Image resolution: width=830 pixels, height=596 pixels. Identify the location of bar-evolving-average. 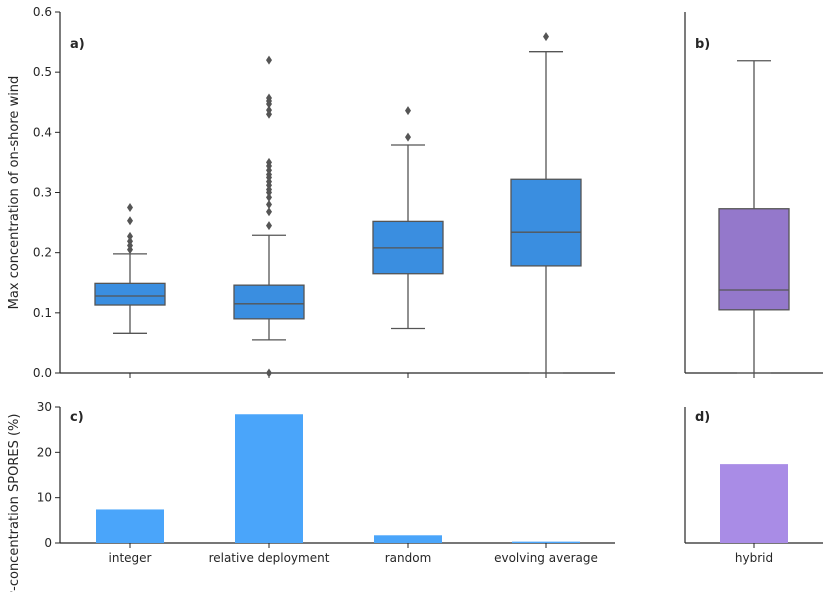
(546, 542).